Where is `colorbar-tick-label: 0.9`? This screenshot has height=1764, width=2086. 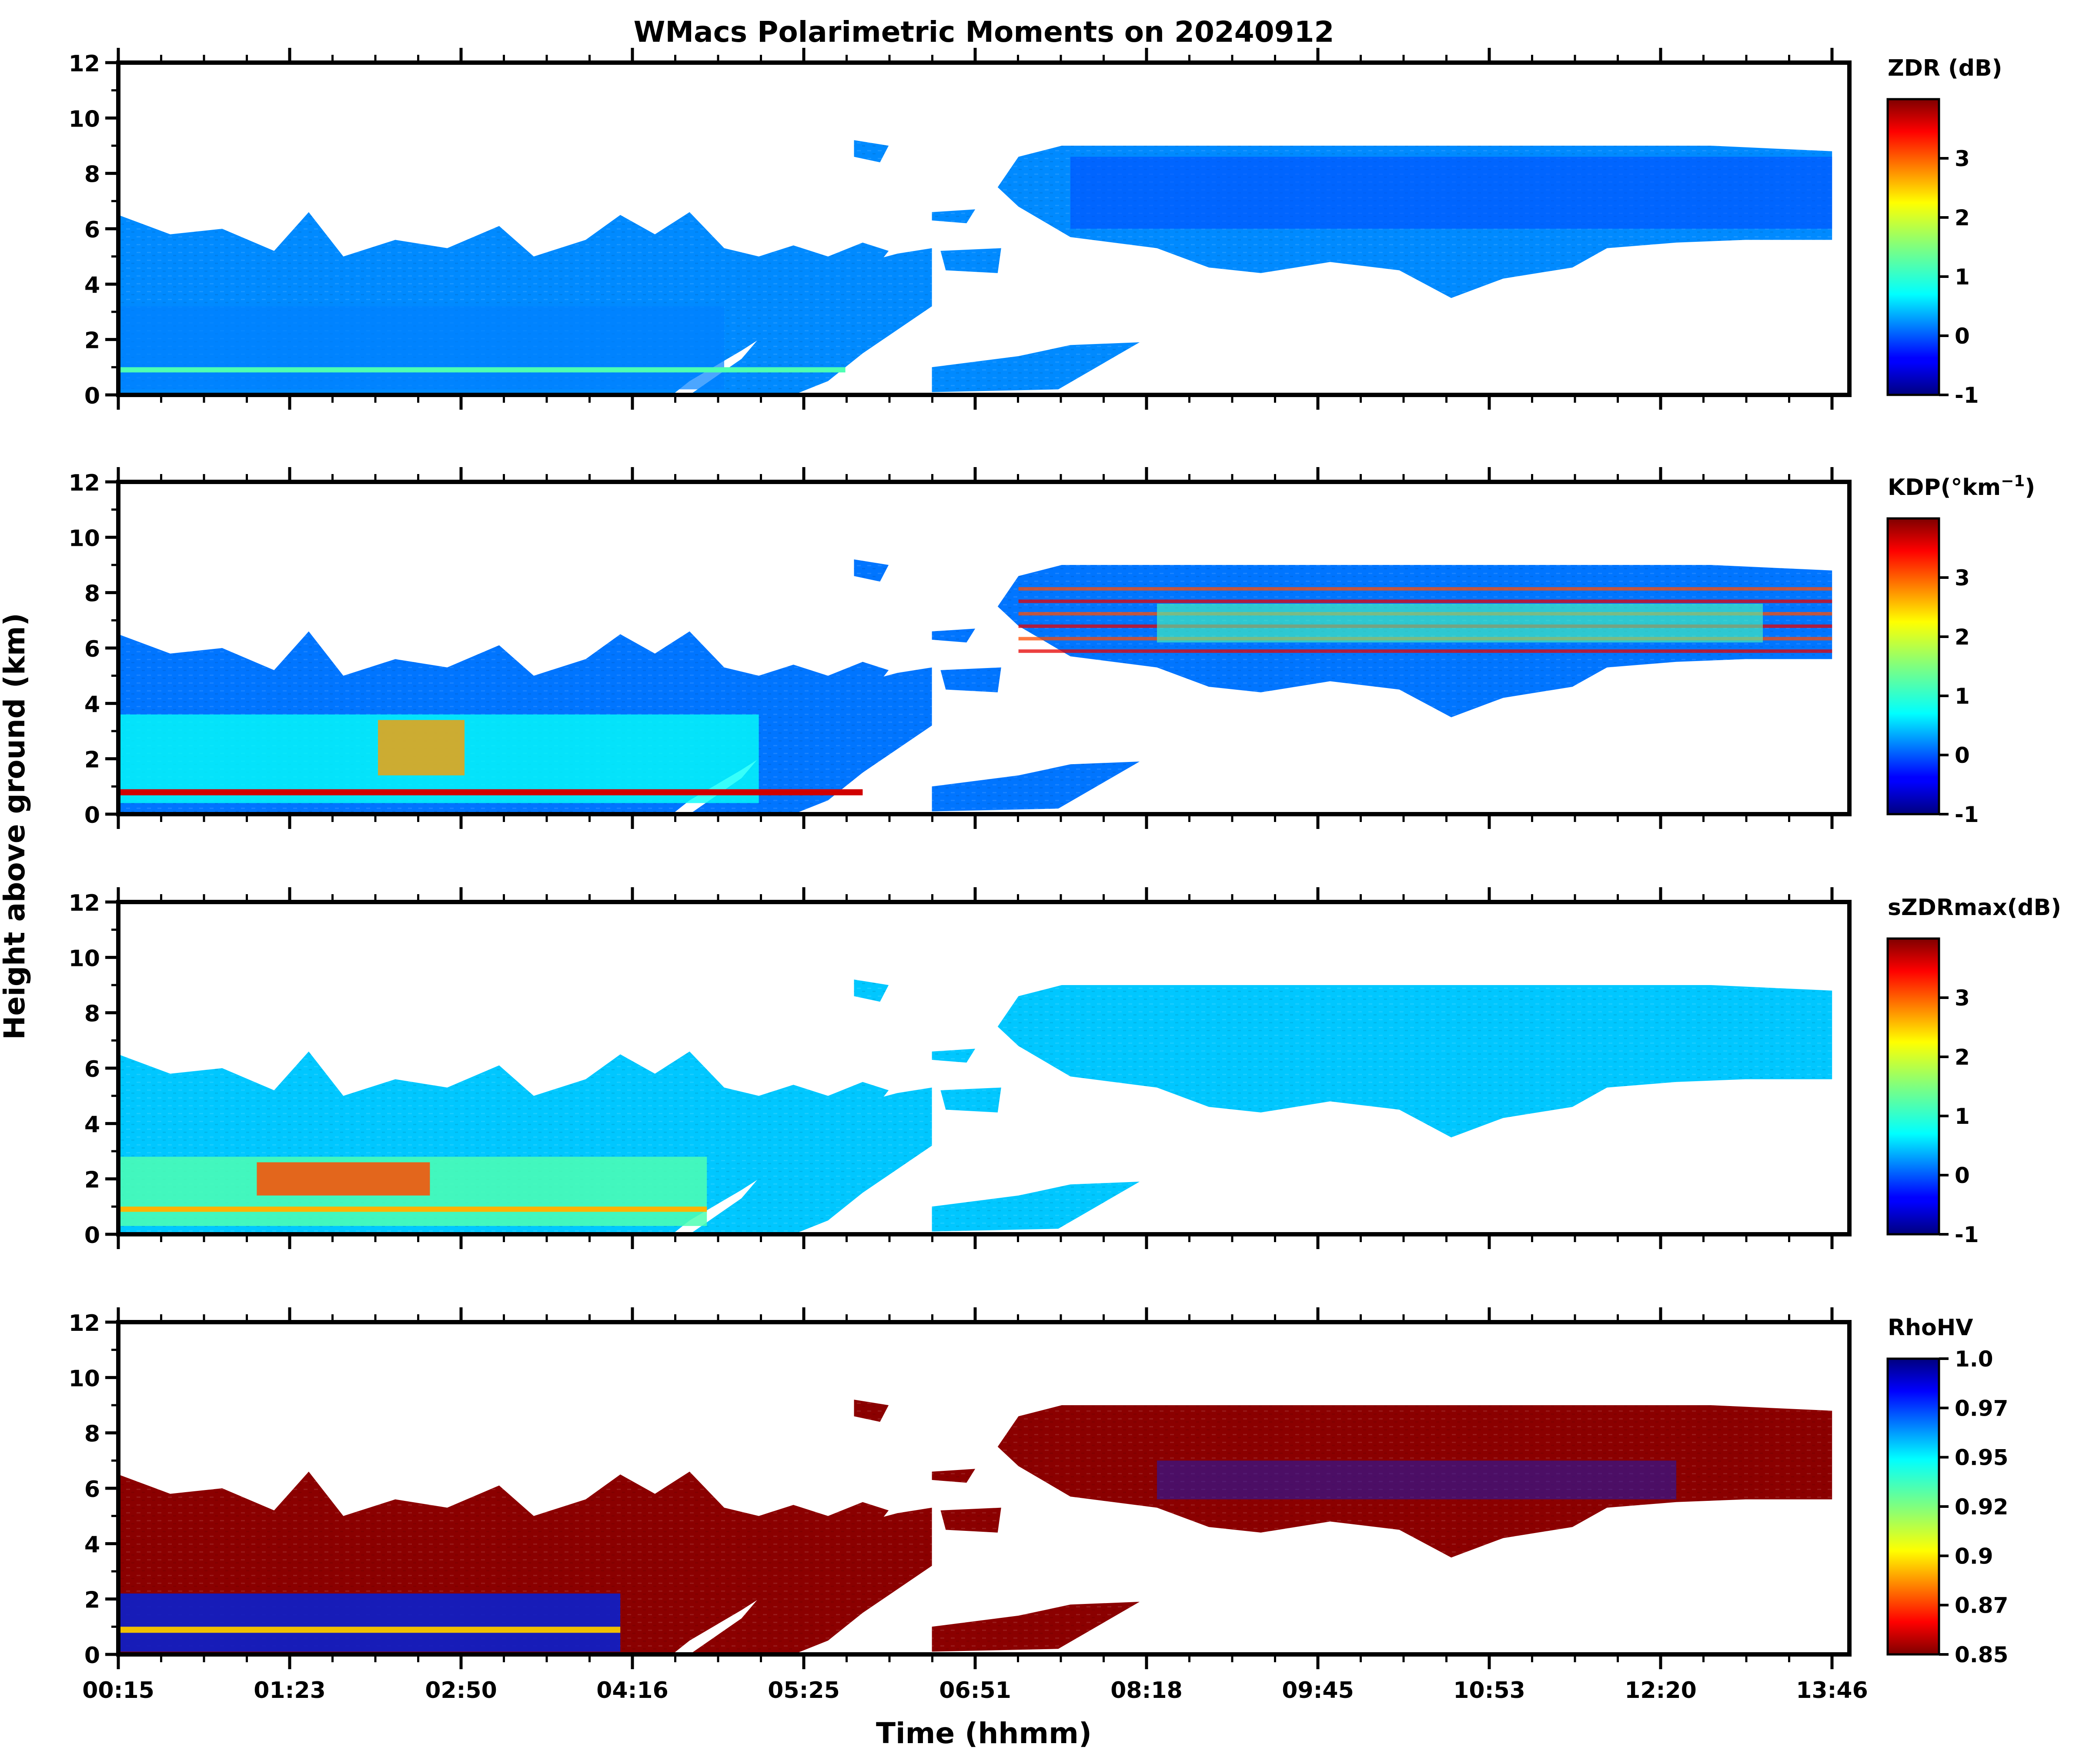
colorbar-tick-label: 0.9 is located at coordinates (1974, 1556).